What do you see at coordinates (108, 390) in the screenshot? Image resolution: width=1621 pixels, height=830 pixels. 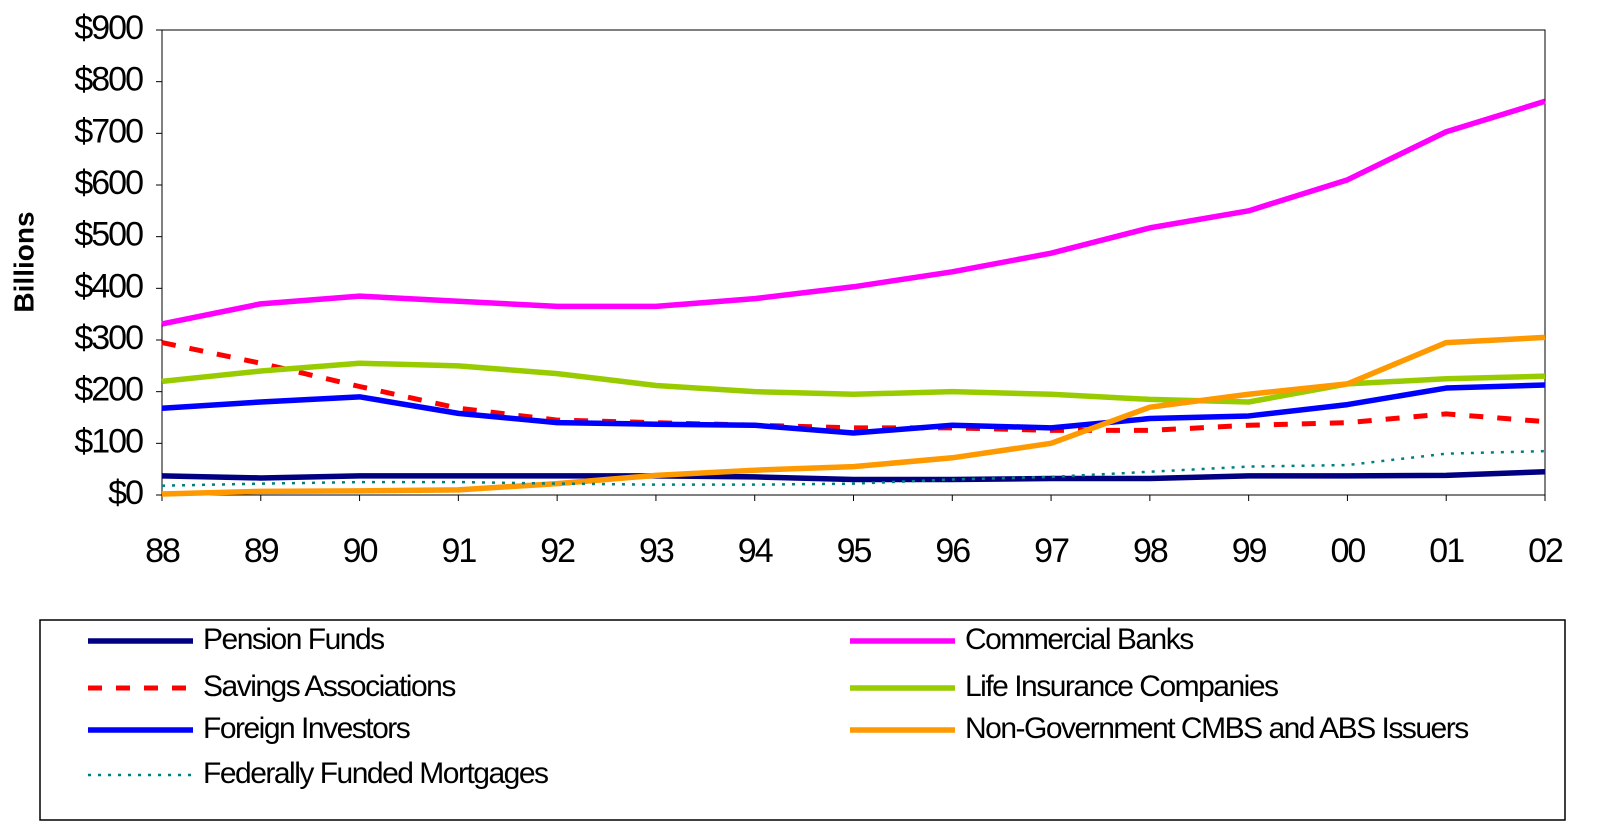 I see `y-tick-label: $200` at bounding box center [108, 390].